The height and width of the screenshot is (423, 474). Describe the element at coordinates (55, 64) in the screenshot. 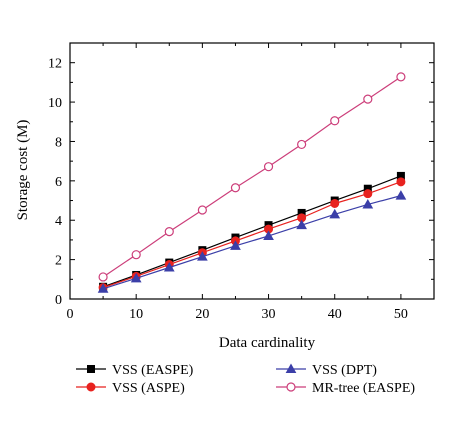

I see `y-tick-label: 12` at that location.